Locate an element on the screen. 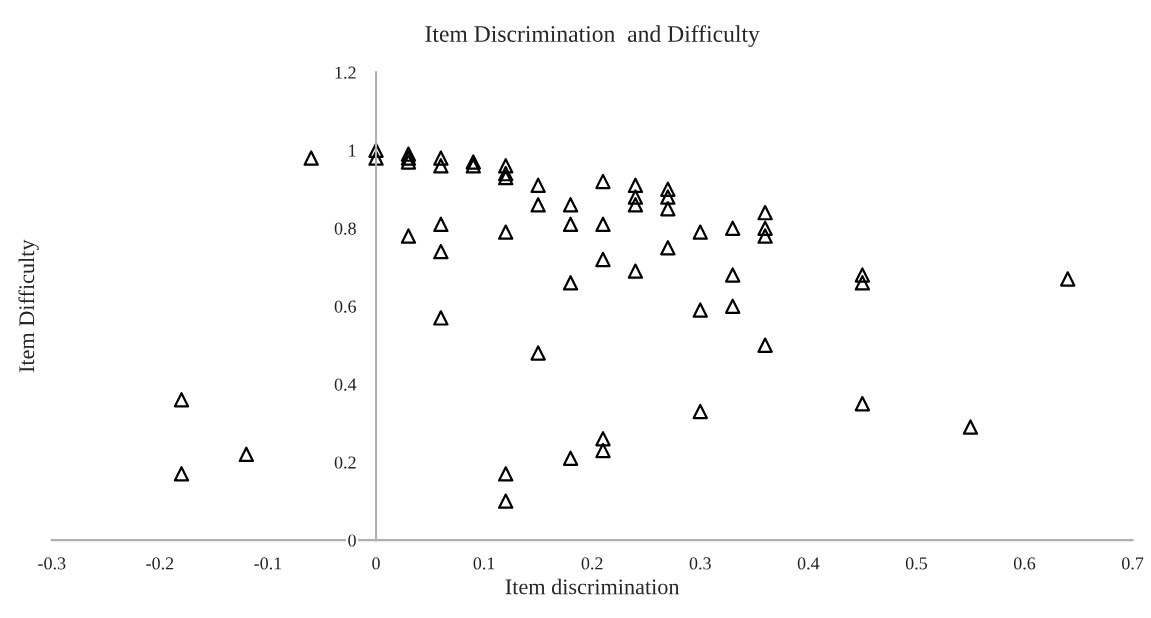  x-axis-title: Item discrimination is located at coordinates (592, 586).